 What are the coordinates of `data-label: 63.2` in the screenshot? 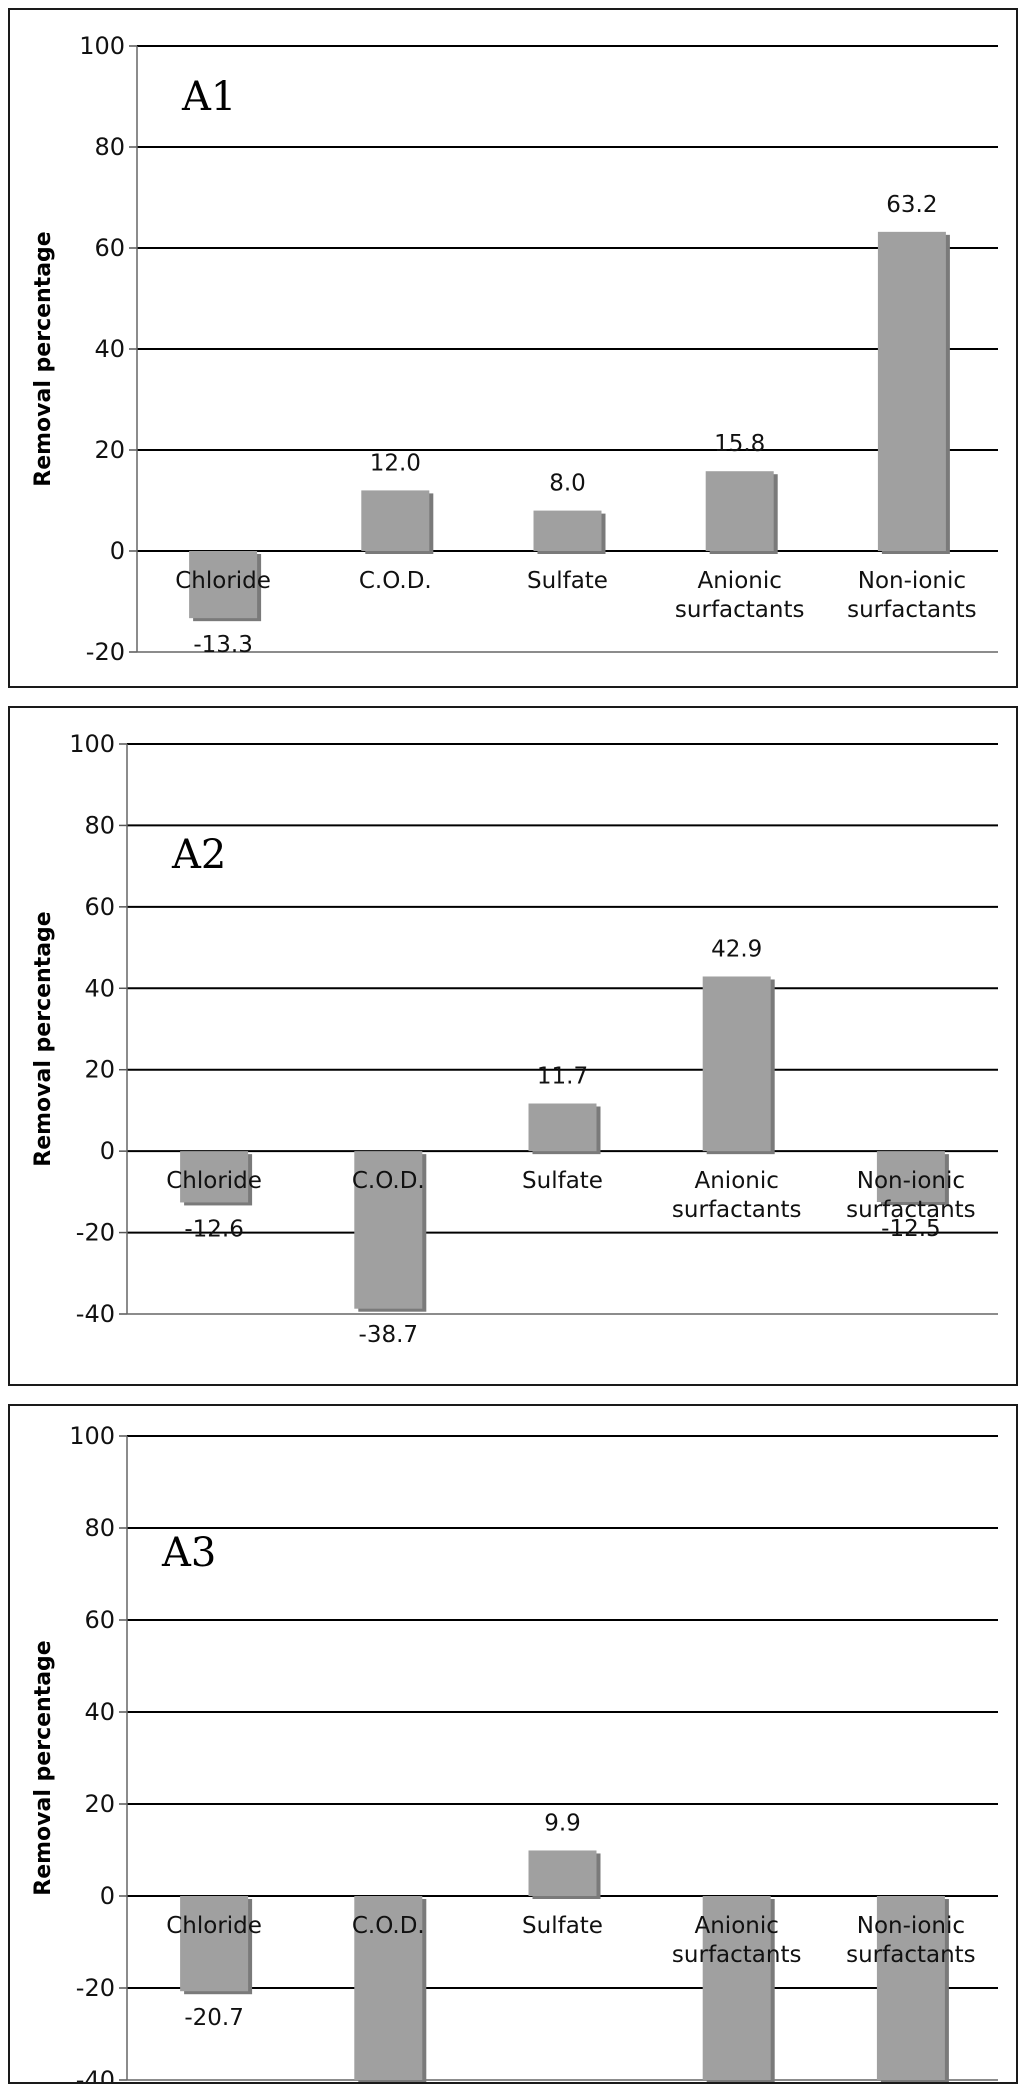 It's located at (911, 205).